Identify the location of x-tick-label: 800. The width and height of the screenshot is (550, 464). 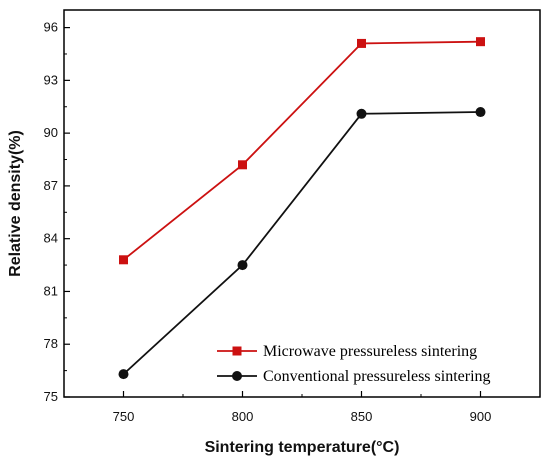
(243, 416).